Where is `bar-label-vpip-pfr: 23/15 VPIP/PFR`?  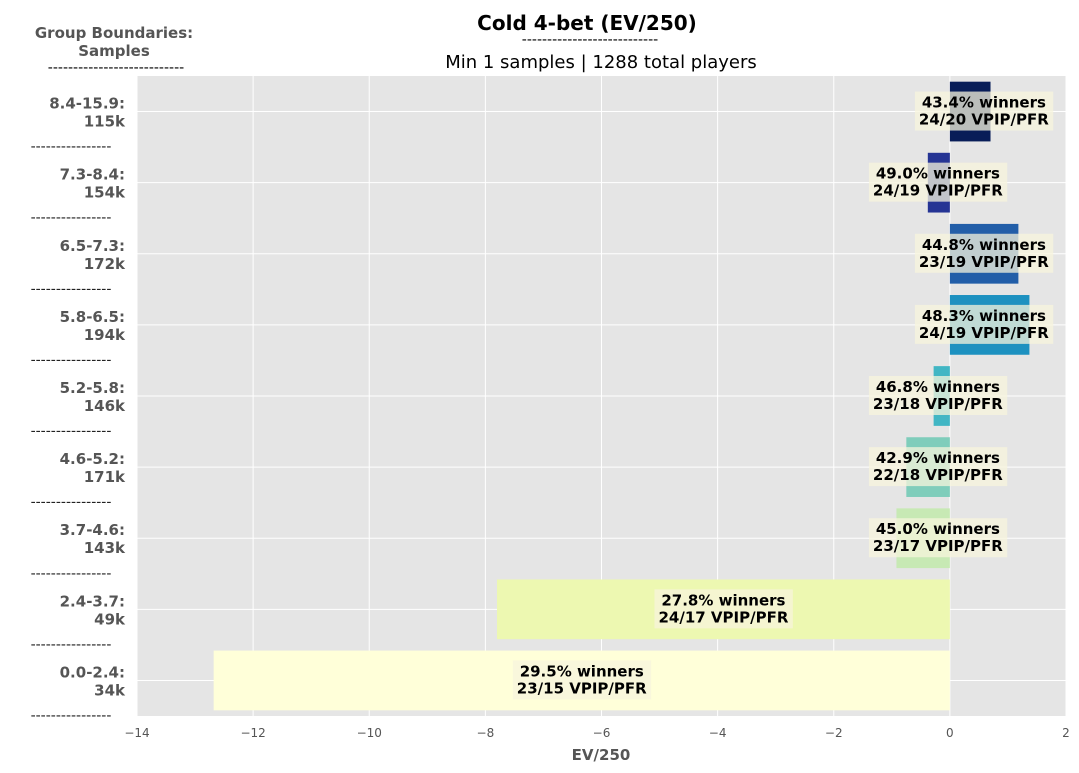
bar-label-vpip-pfr: 23/15 VPIP/PFR is located at coordinates (582, 688).